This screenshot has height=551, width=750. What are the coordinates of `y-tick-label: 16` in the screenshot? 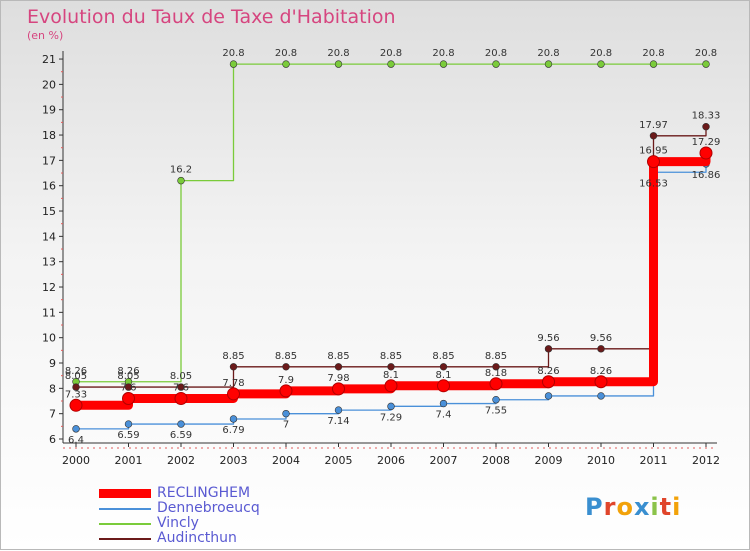 It's located at (49, 186).